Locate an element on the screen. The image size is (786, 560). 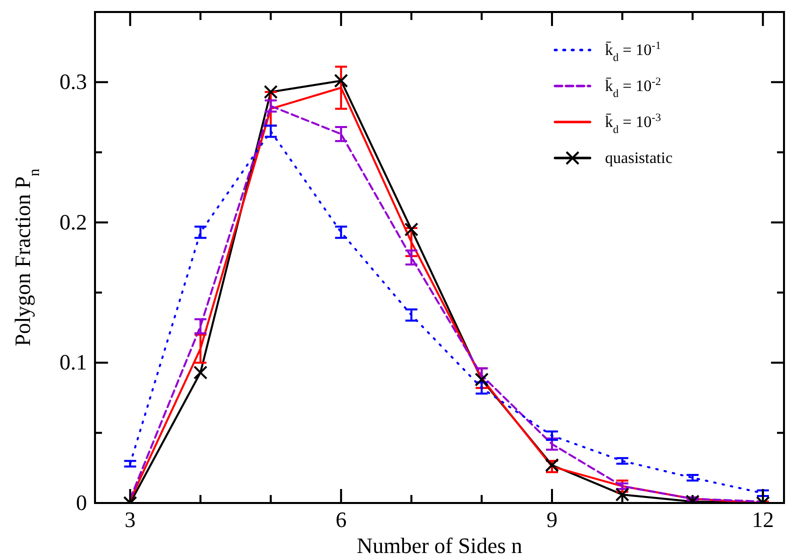
x-tick-label: 12 is located at coordinates (763, 519).